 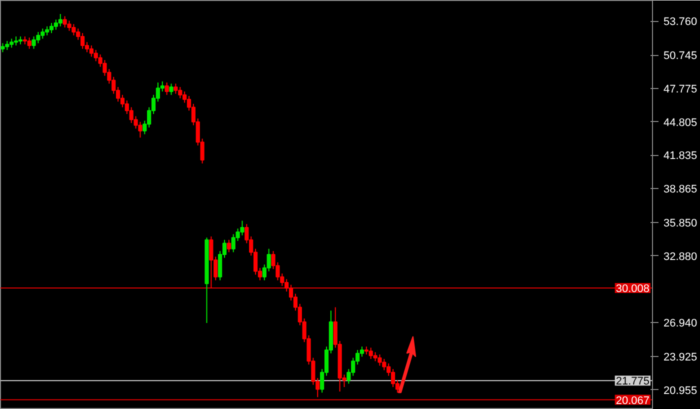 I want to click on y-tick-label: 44.805, so click(x=681, y=122).